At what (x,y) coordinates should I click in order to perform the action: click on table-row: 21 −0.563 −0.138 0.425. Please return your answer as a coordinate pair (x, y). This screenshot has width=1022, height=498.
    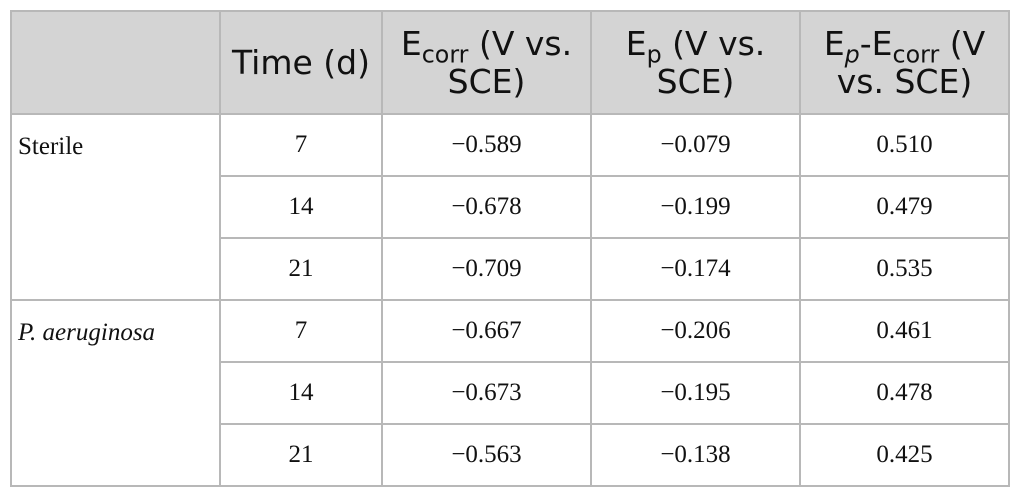
    Looking at the image, I should click on (510, 455).